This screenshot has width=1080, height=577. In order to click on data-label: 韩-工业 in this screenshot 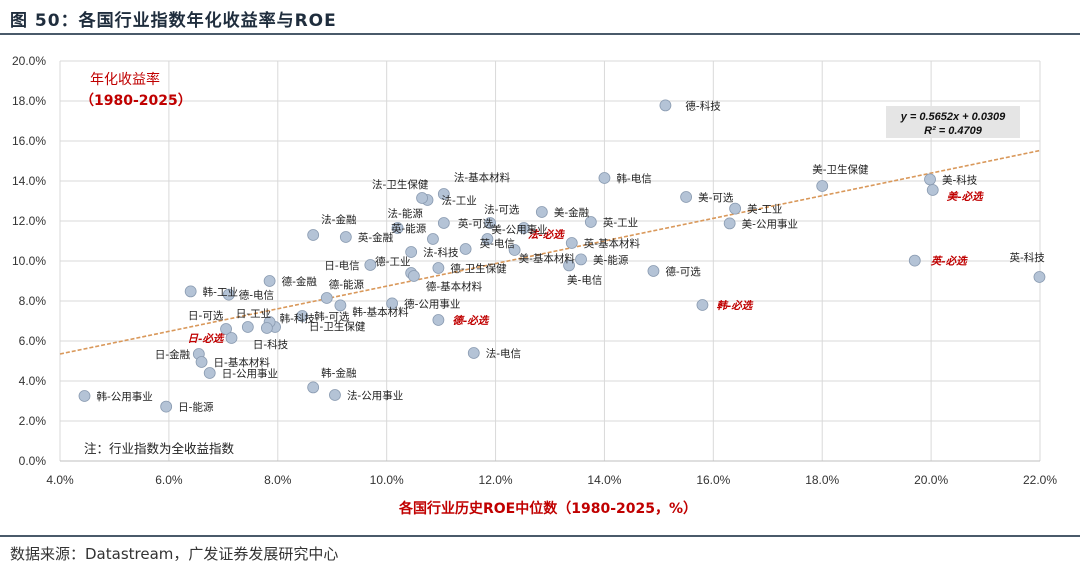, I will do `click(220, 291)`.